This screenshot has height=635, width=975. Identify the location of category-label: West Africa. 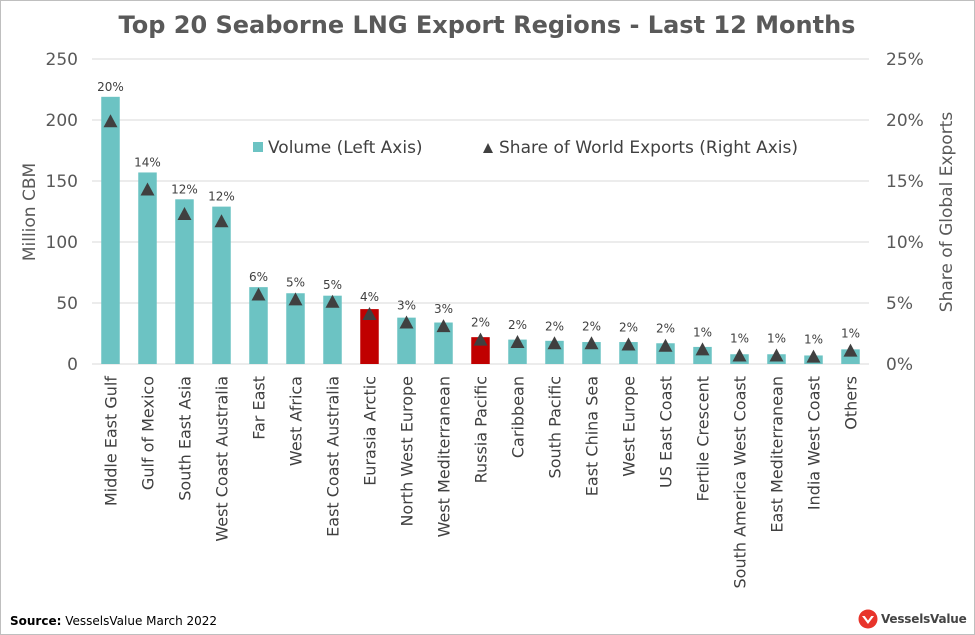
(296, 421).